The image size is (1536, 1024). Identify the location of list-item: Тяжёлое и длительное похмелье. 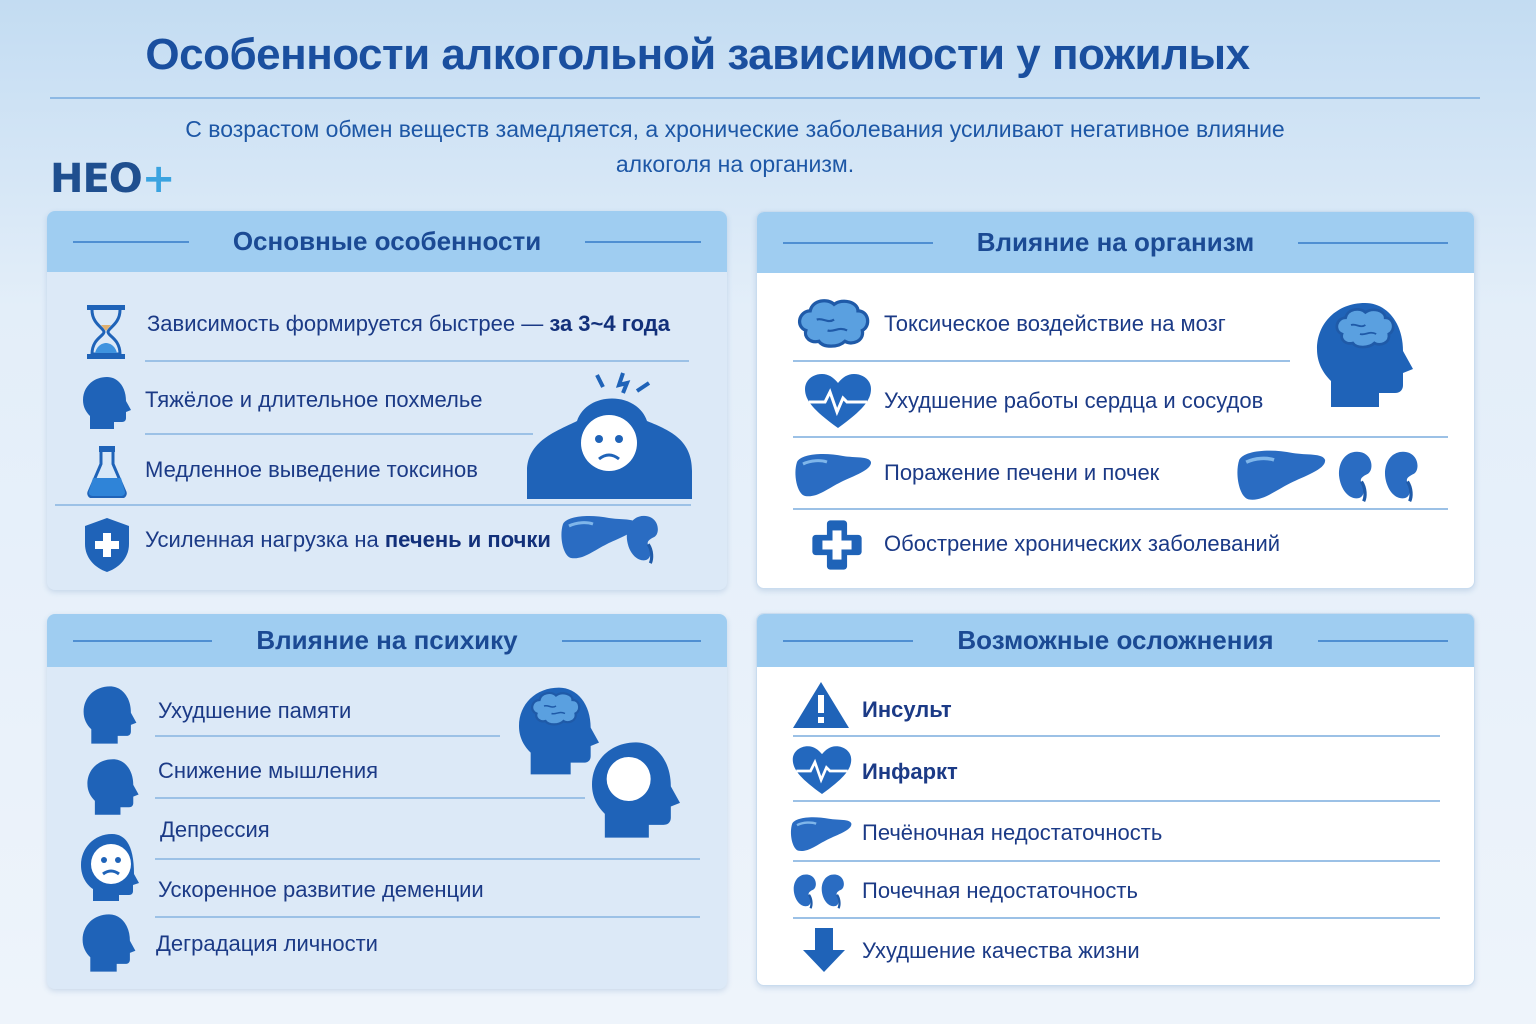
(314, 399).